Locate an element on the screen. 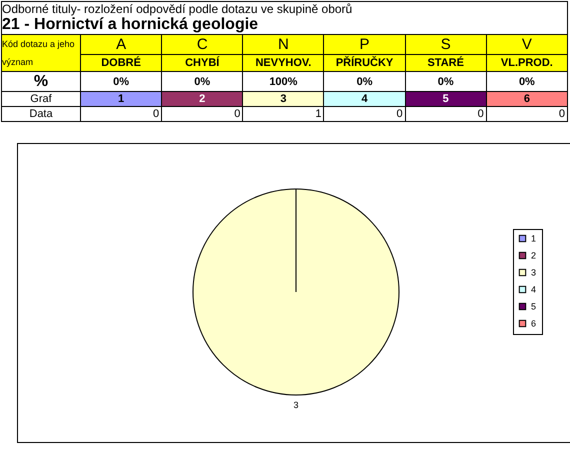 The width and height of the screenshot is (570, 450). legend-label: 5 is located at coordinates (533, 307).